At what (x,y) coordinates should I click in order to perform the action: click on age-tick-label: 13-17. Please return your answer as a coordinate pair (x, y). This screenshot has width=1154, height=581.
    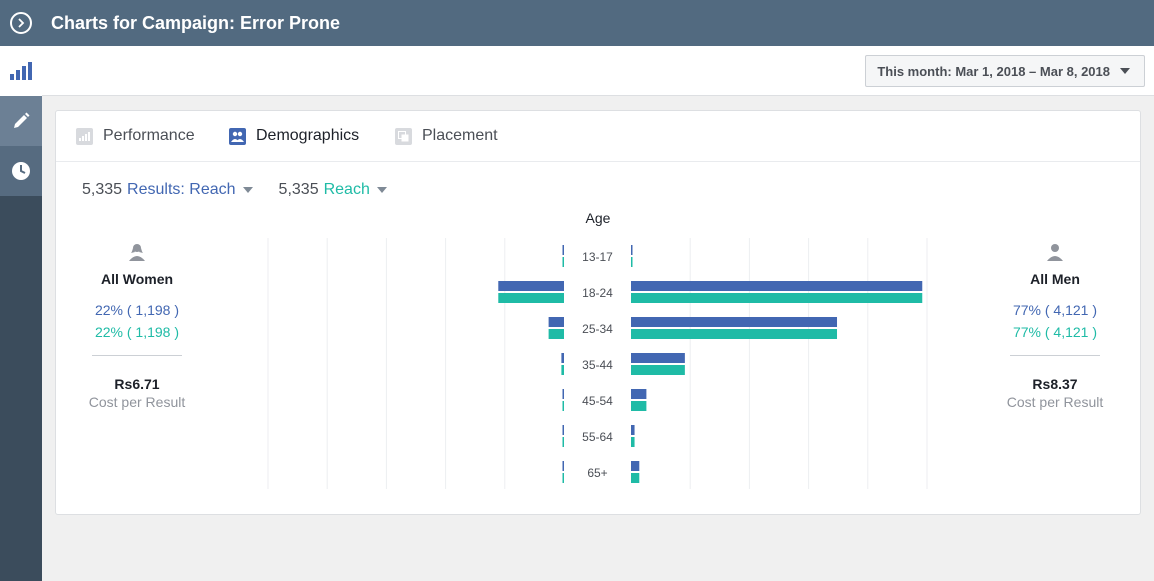
    Looking at the image, I should click on (597, 257).